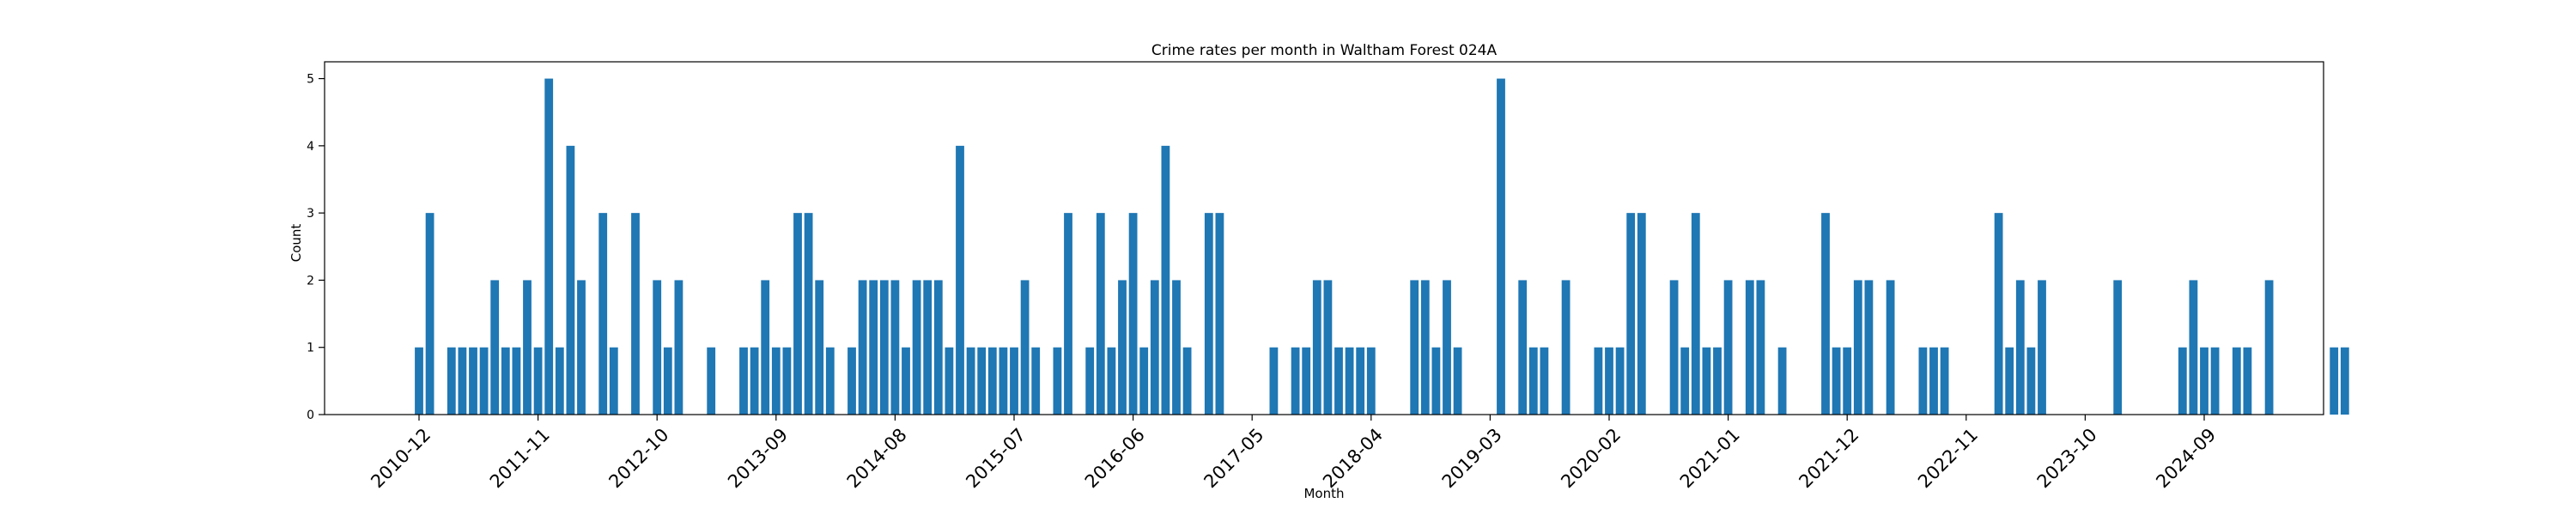  I want to click on y-tick-label: 2, so click(311, 281).